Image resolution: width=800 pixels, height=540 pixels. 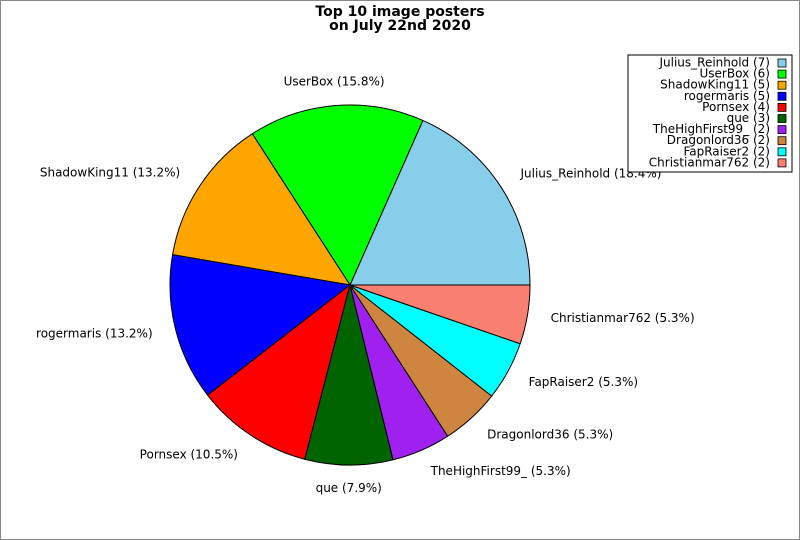 What do you see at coordinates (709, 162) in the screenshot?
I see `legend-label: Christianmar762 (2)` at bounding box center [709, 162].